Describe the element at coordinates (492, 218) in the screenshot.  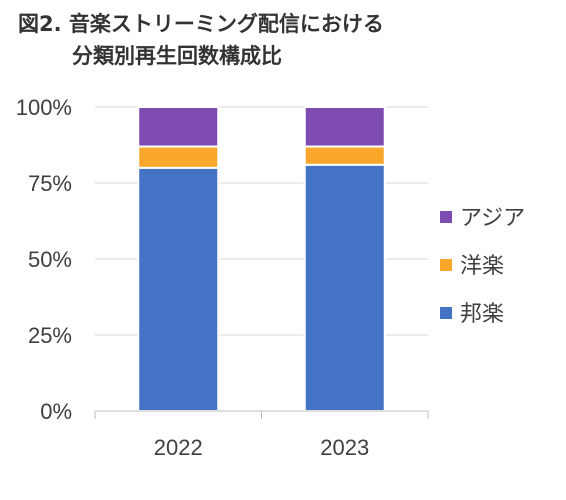
I see `legend-label: アジア` at that location.